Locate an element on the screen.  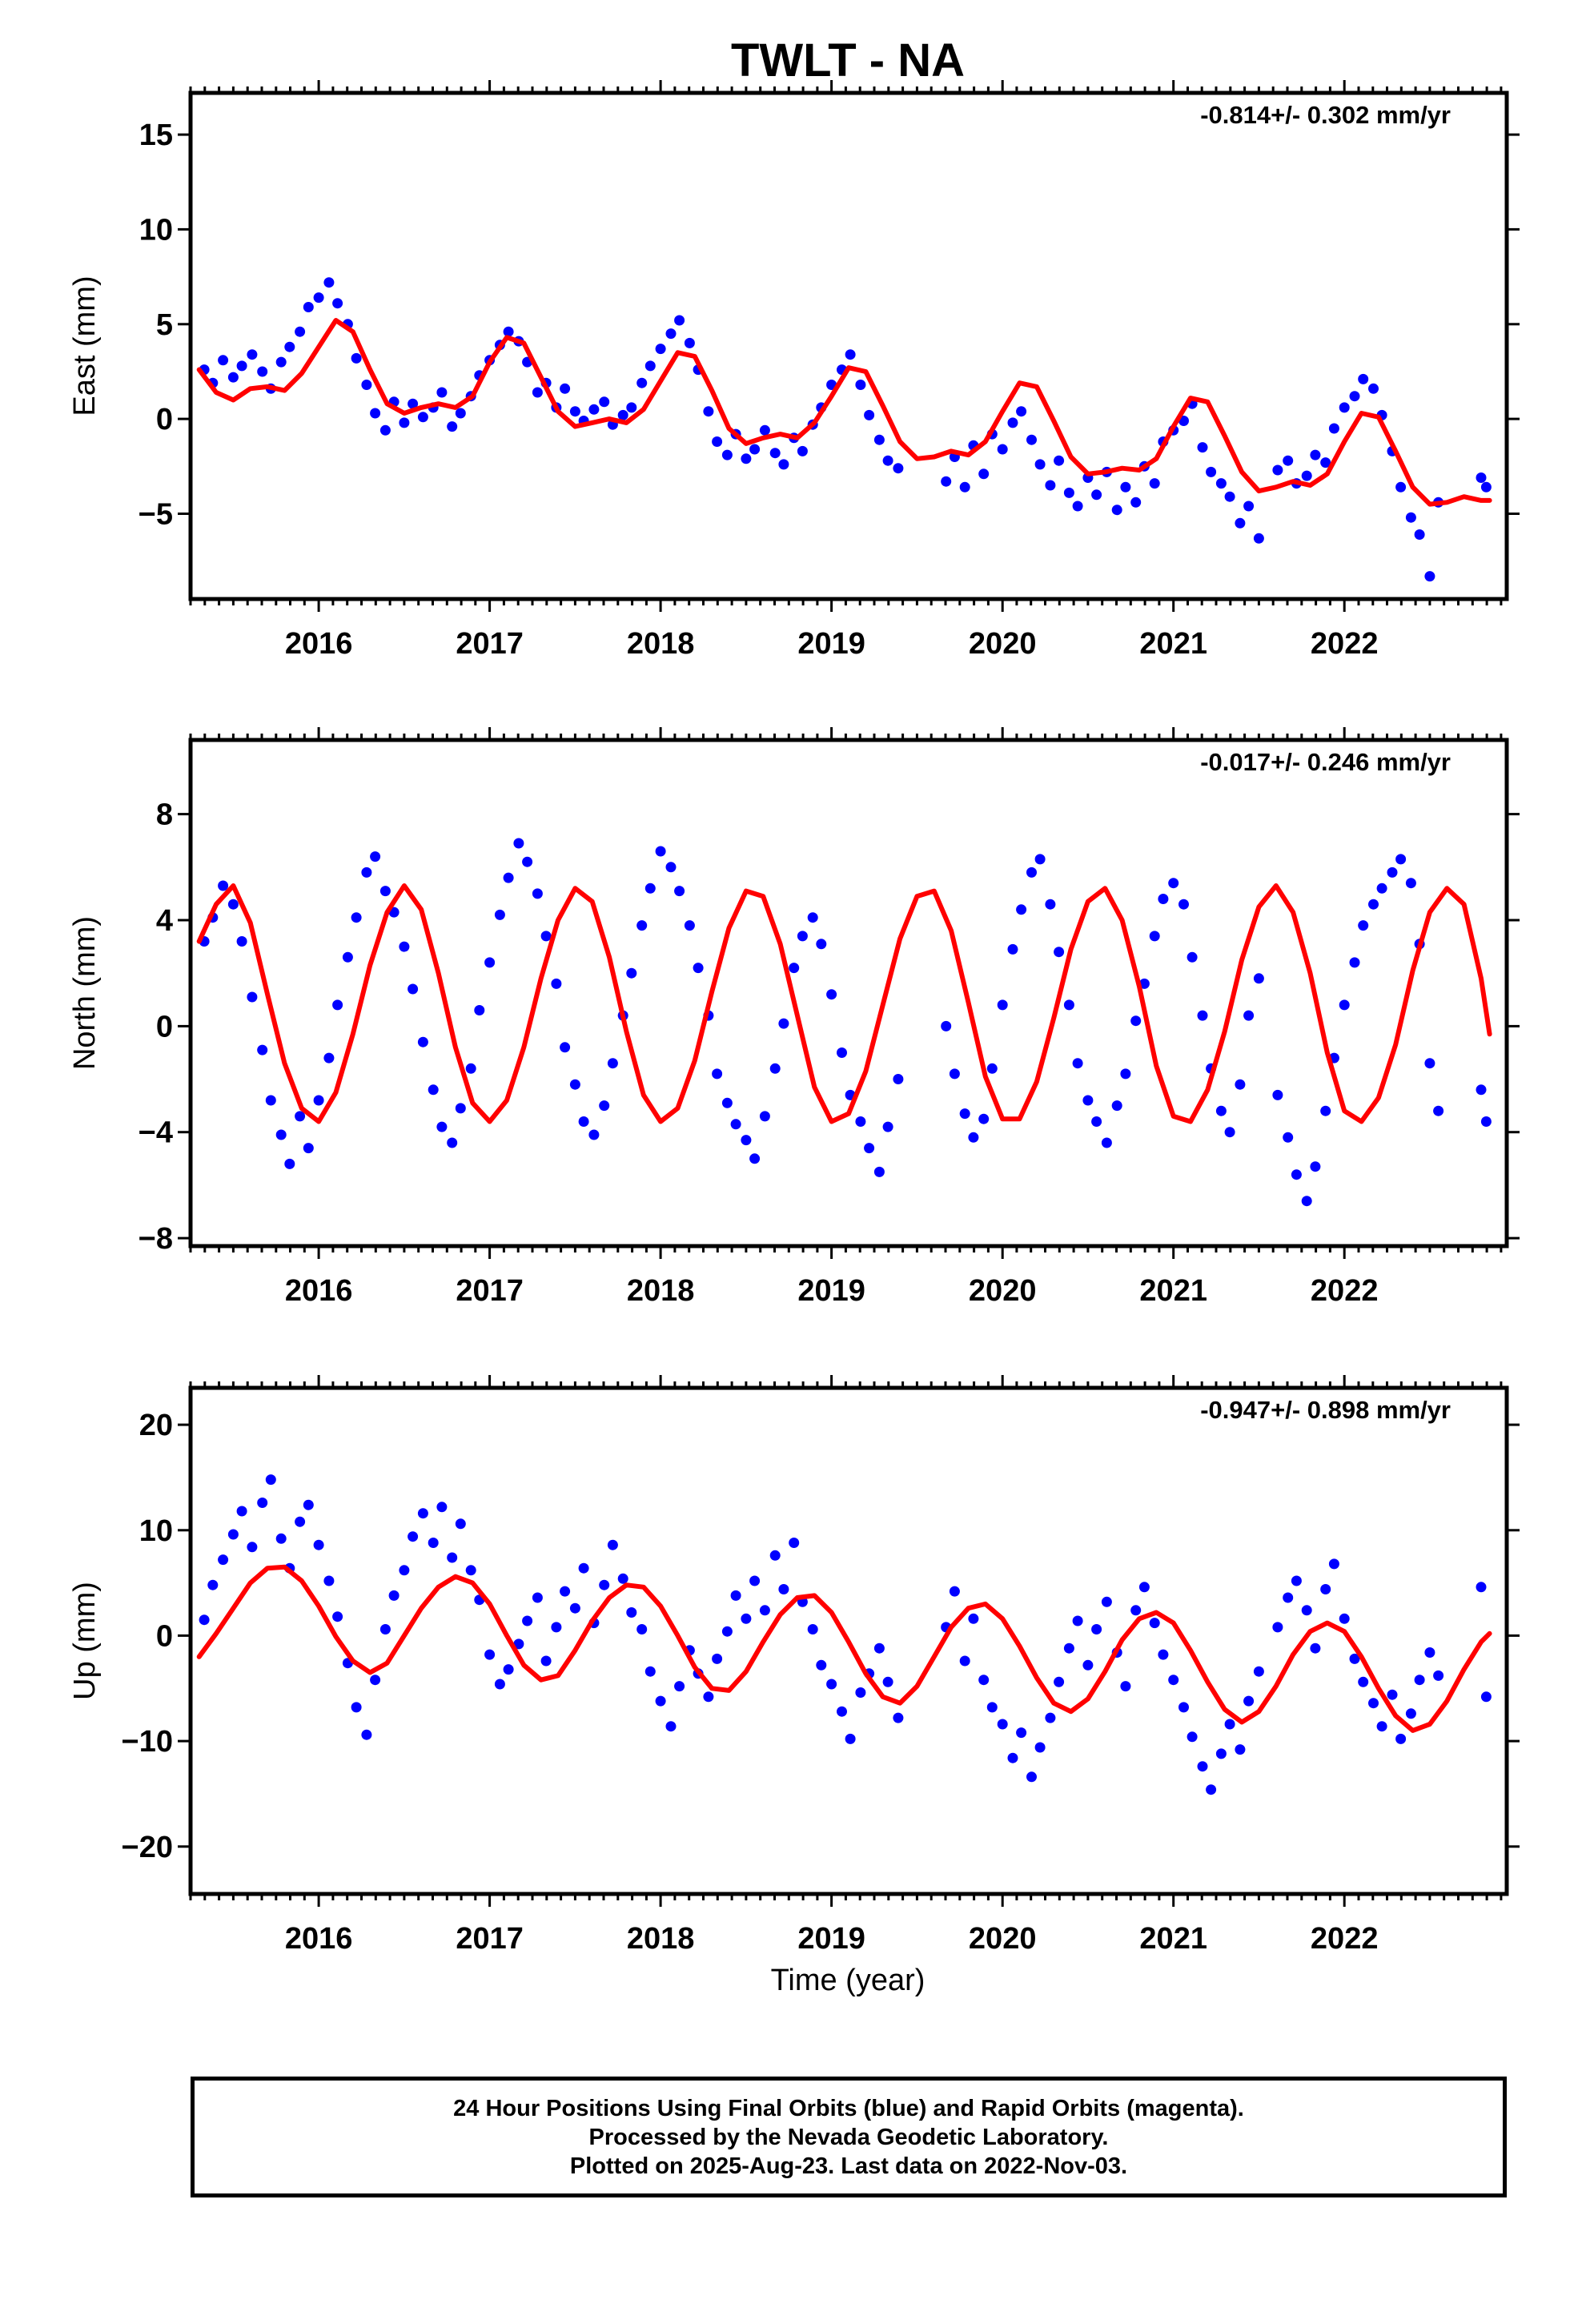
up-x-tick-label: 2018 is located at coordinates (661, 1939).